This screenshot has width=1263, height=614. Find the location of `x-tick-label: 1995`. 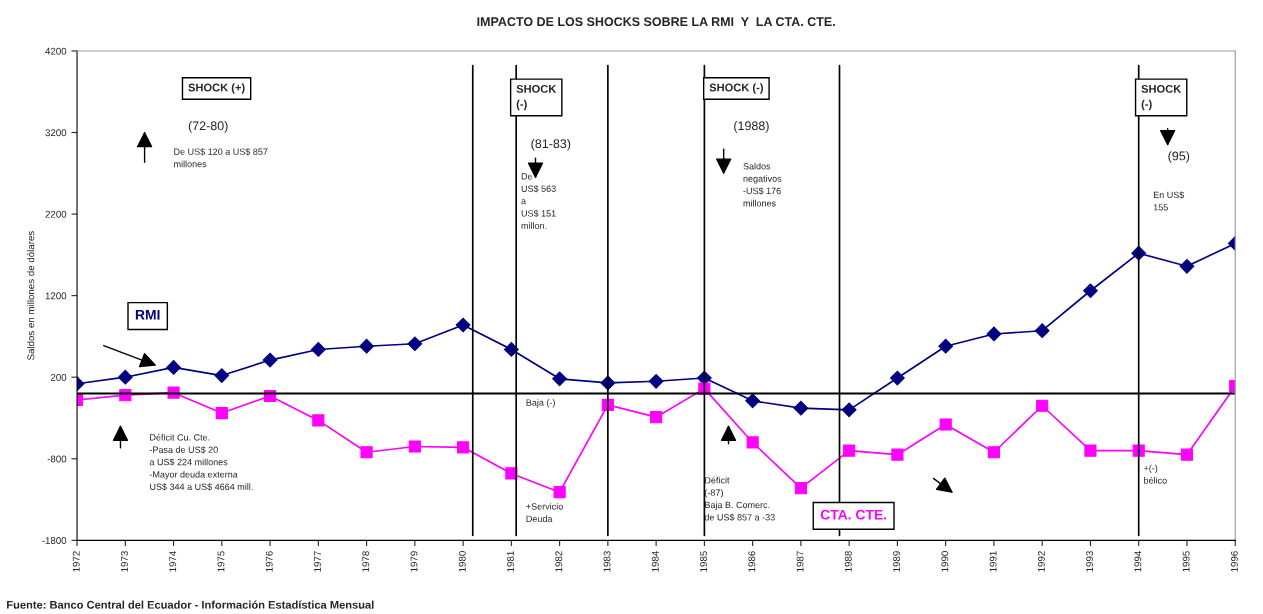

x-tick-label: 1995 is located at coordinates (1186, 561).